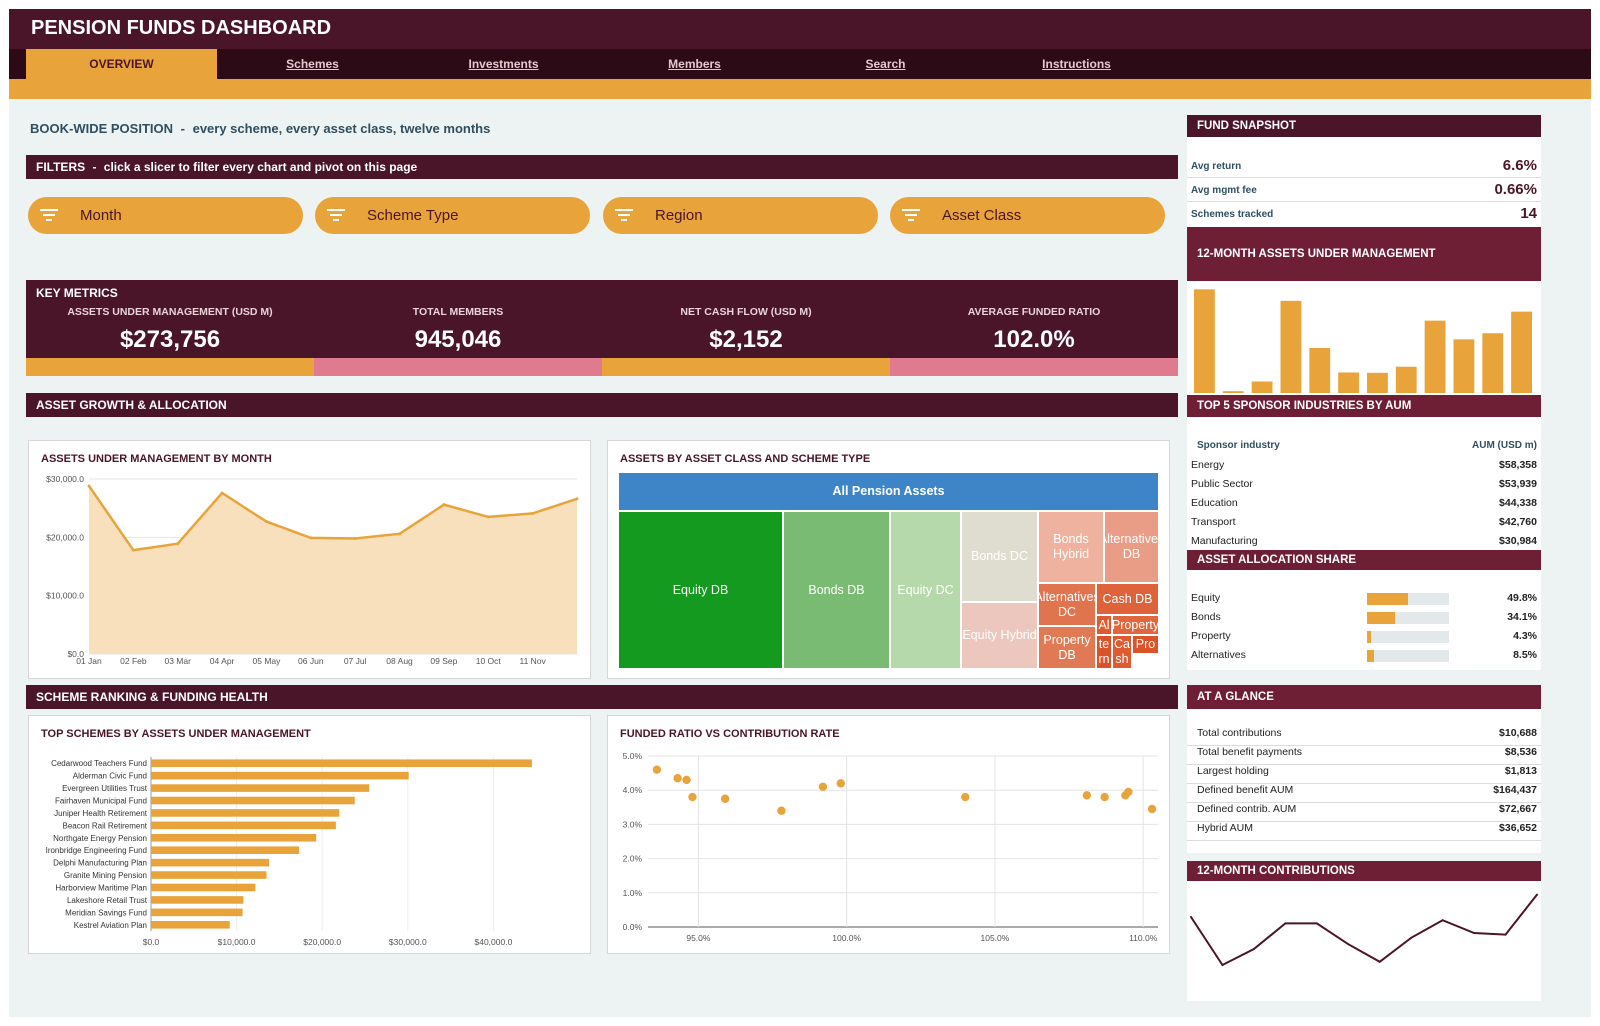 The height and width of the screenshot is (1026, 1600). What do you see at coordinates (1214, 503) in the screenshot?
I see `row-label: Education` at bounding box center [1214, 503].